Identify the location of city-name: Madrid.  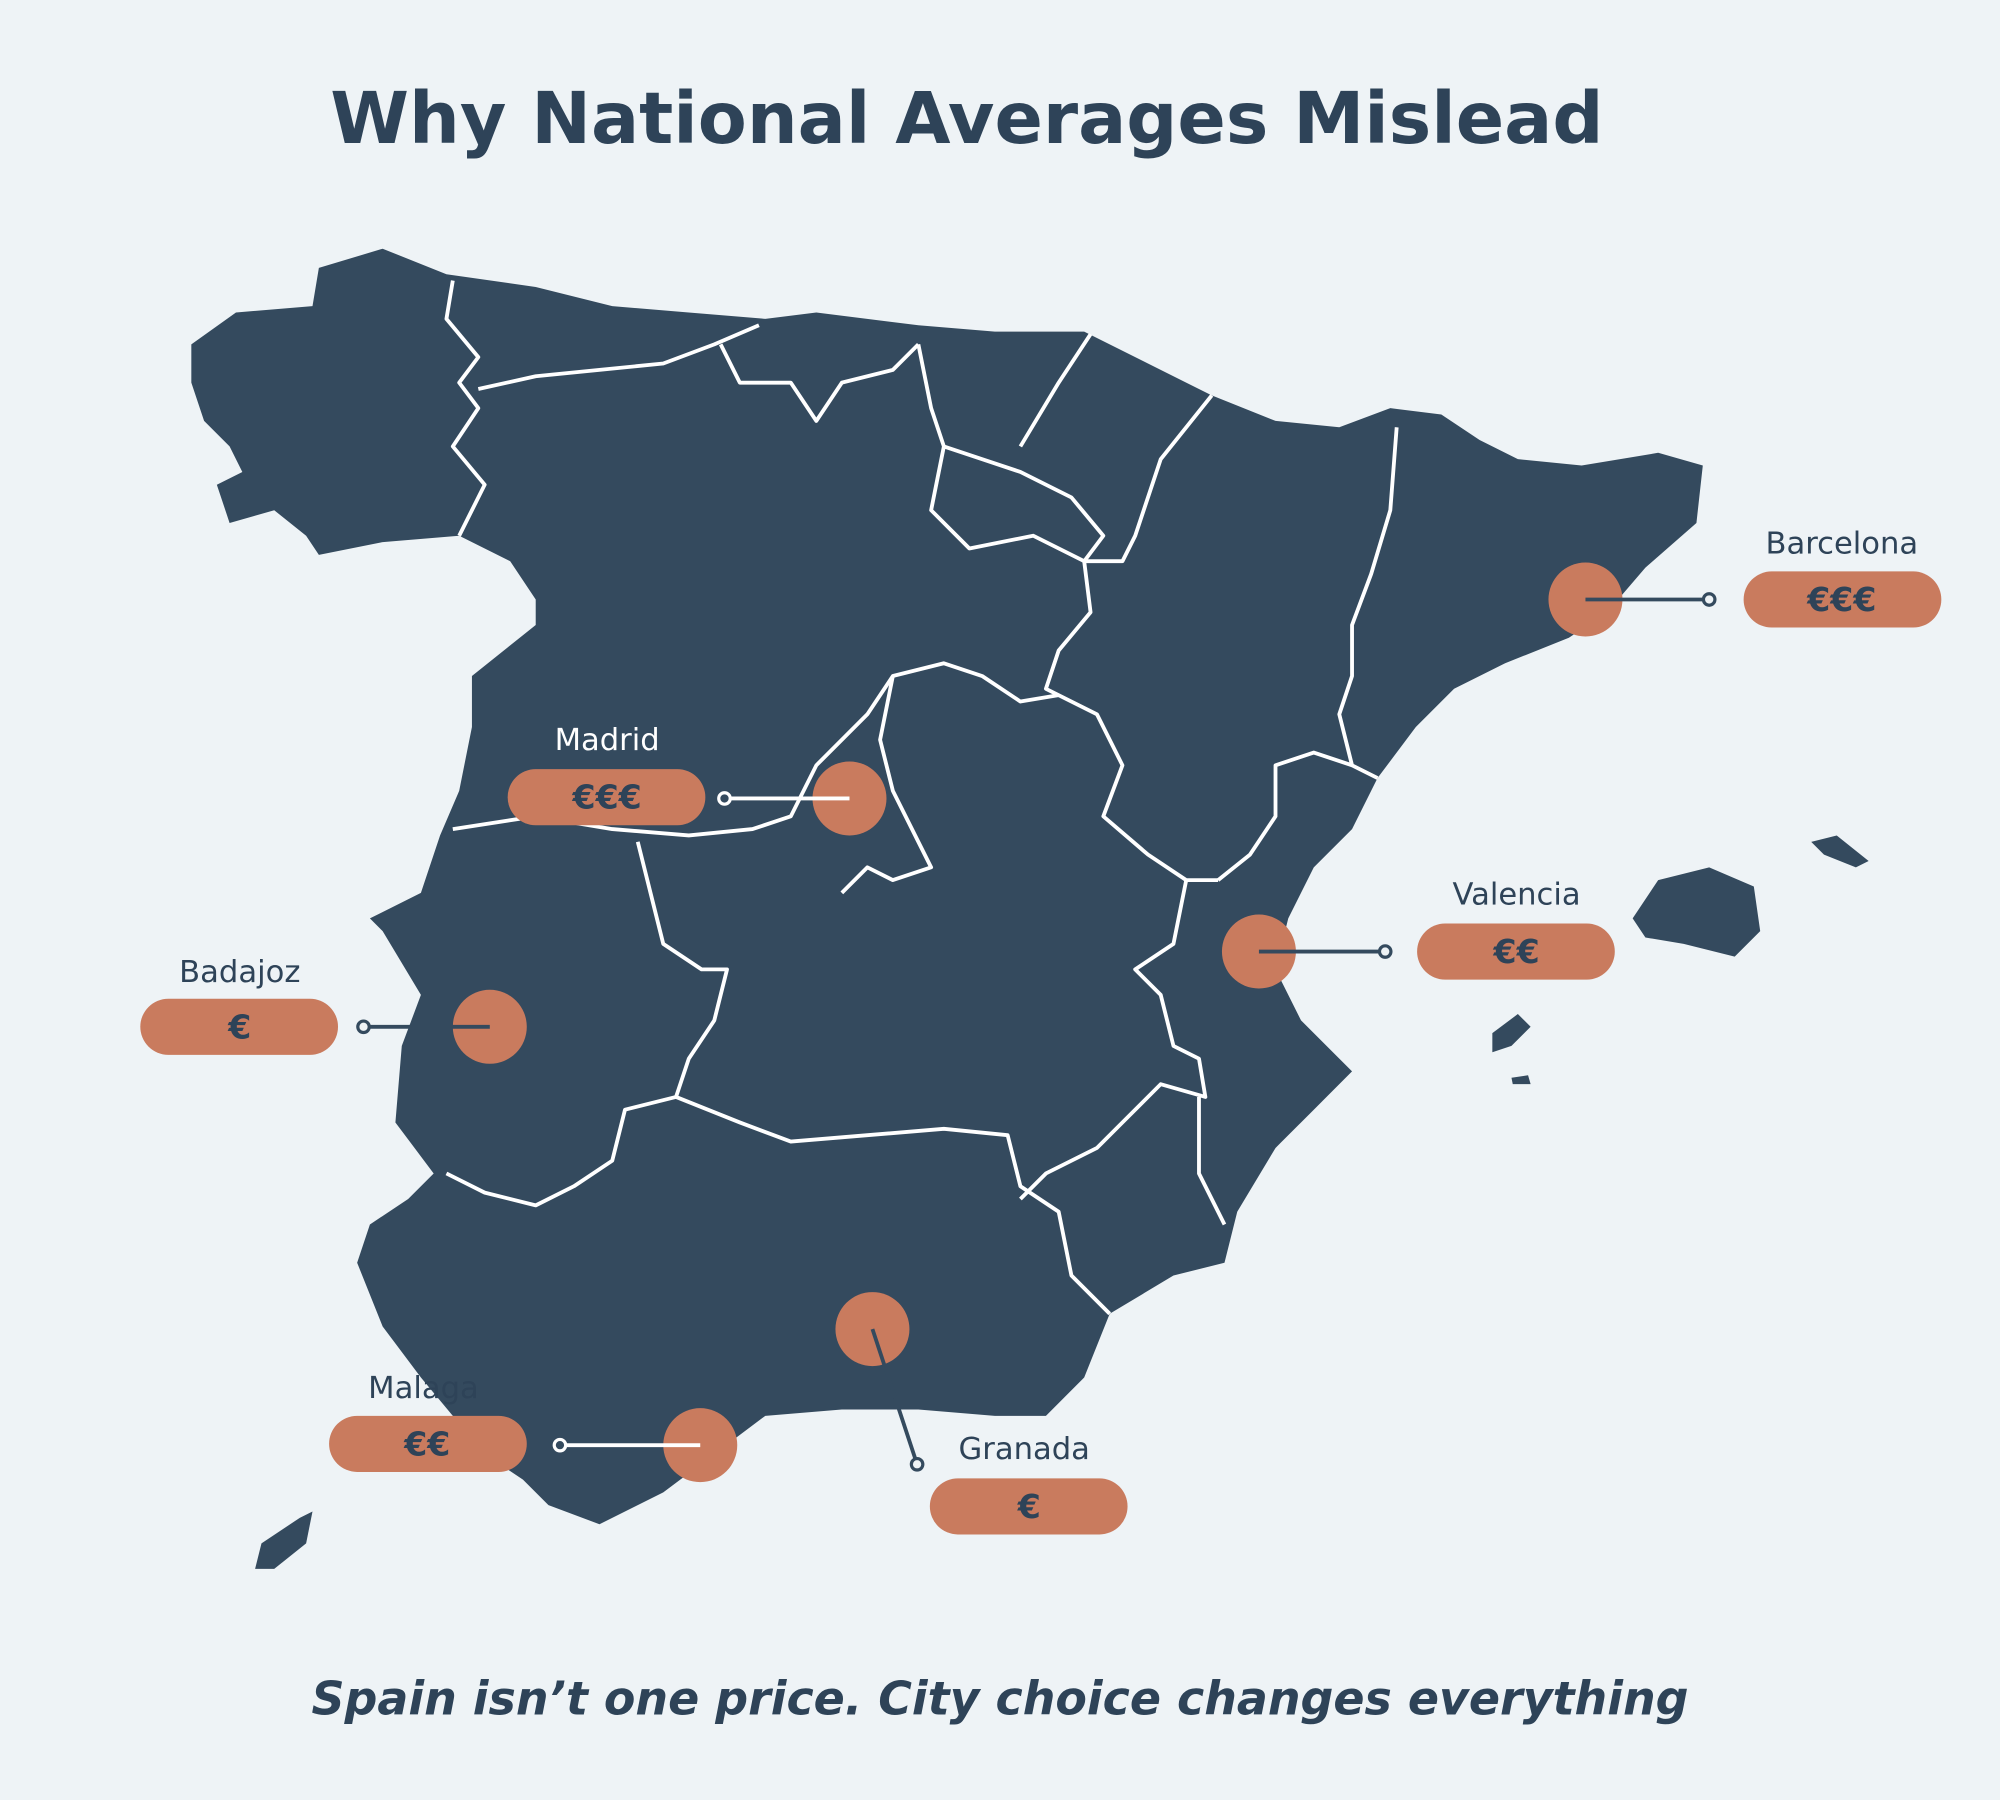
(607, 740).